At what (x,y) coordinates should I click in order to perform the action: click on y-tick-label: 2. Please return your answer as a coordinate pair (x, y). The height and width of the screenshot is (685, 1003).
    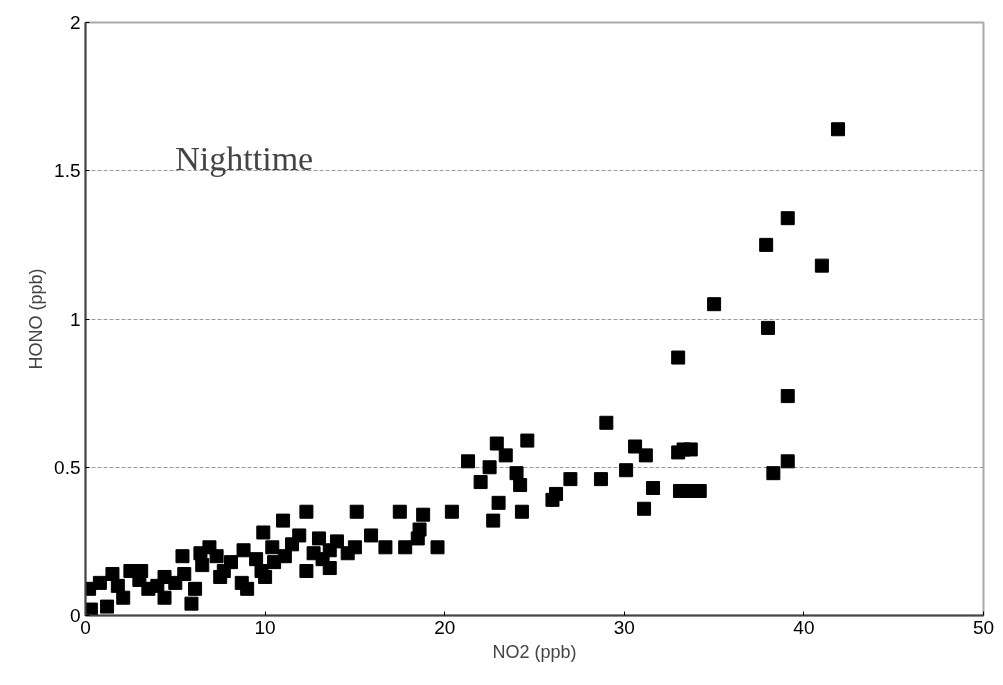
    Looking at the image, I should click on (75, 22).